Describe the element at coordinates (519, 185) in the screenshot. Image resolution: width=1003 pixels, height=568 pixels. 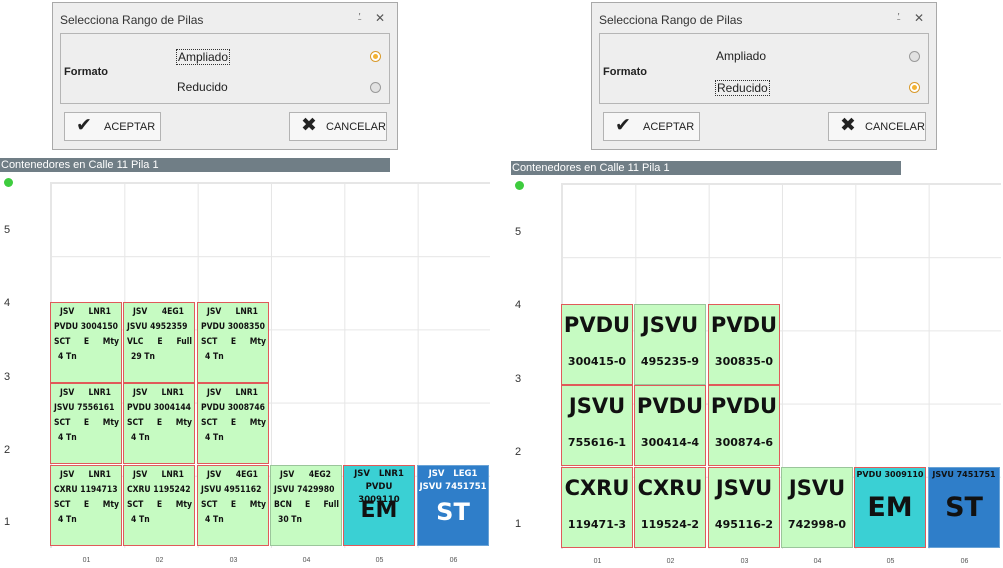
I see `status-dot` at that location.